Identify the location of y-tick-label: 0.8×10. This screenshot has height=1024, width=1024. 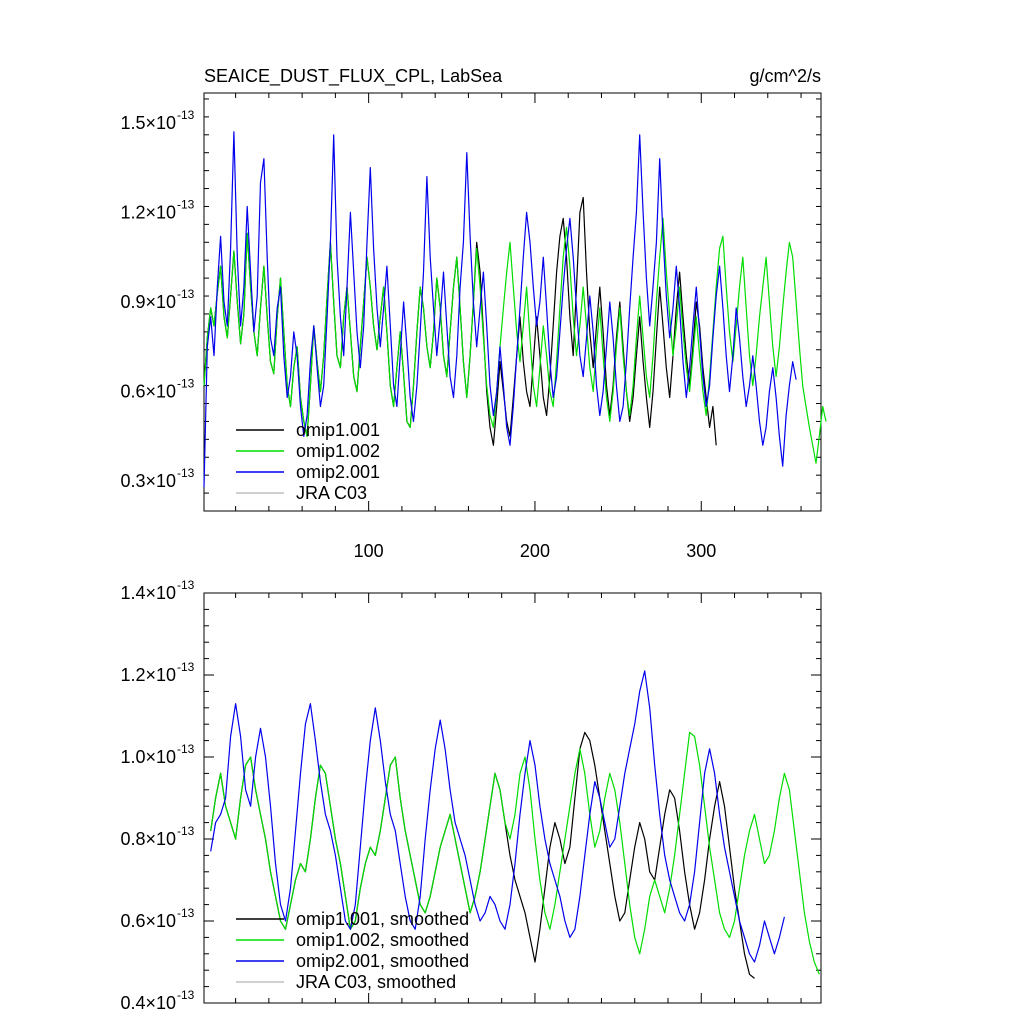
(148, 839).